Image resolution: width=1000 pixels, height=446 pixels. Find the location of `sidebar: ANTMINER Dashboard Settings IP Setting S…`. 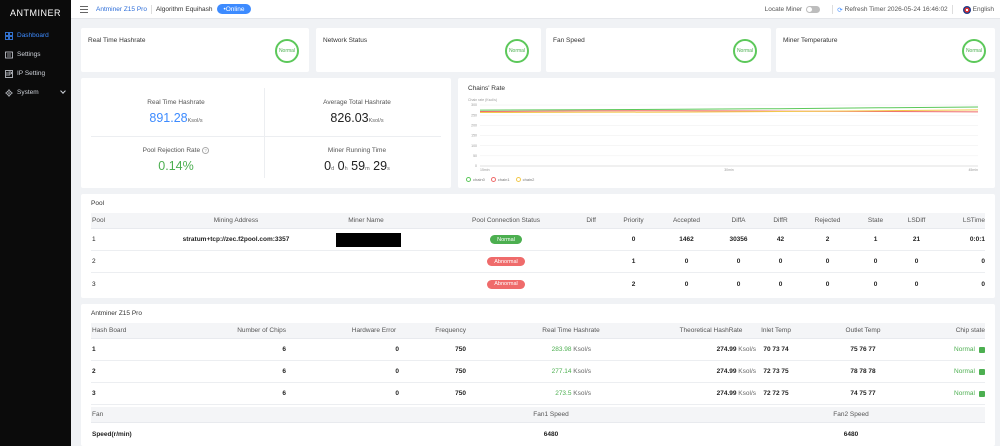

sidebar: ANTMINER Dashboard Settings IP Setting S… is located at coordinates (35, 223).